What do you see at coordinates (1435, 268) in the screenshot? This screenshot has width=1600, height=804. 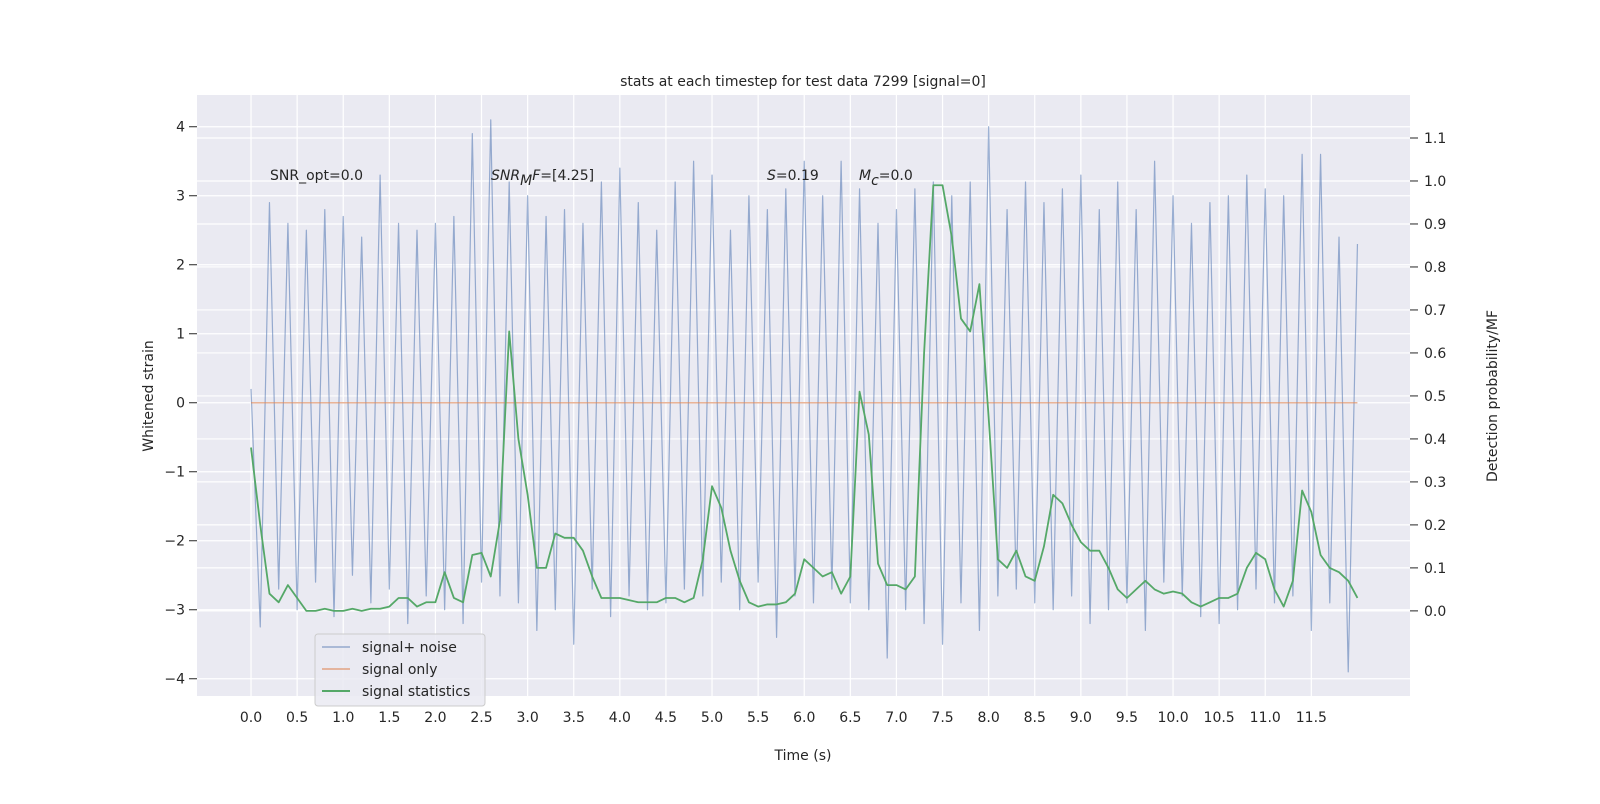 I see `y2-tick-label: 0.8` at bounding box center [1435, 268].